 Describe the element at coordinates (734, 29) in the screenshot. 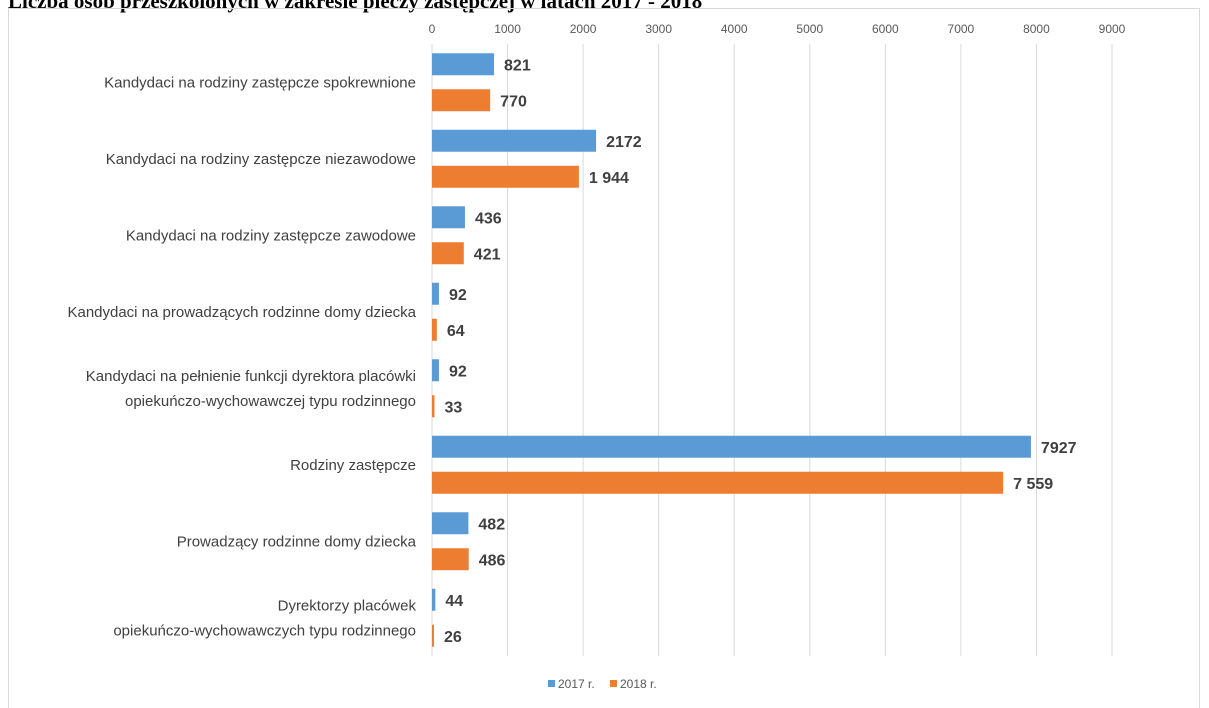

I see `x-tick-label: 4000` at that location.